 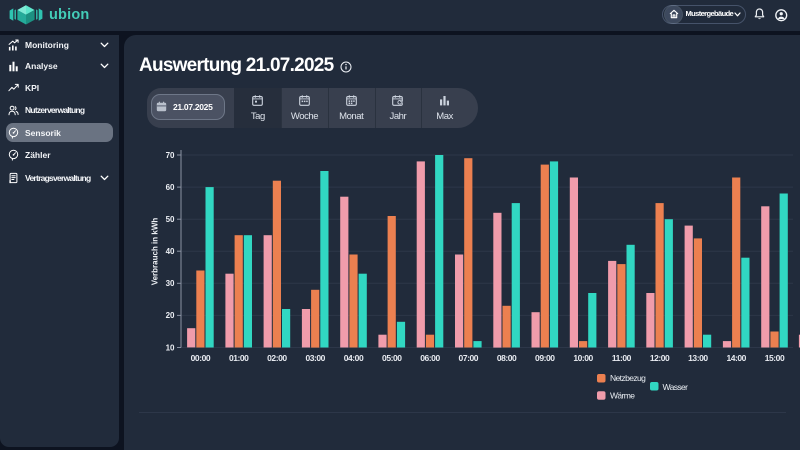 What do you see at coordinates (277, 358) in the screenshot?
I see `svg-text: 02:00` at bounding box center [277, 358].